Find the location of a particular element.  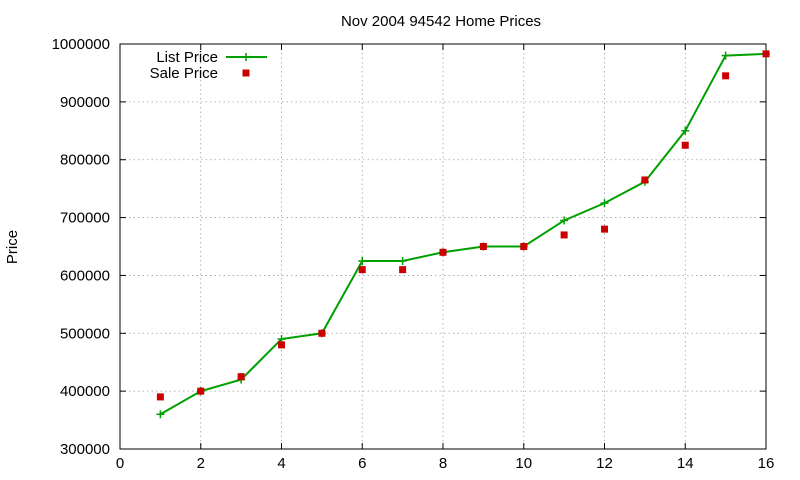

x-tick-label-6: 12 is located at coordinates (604, 463).